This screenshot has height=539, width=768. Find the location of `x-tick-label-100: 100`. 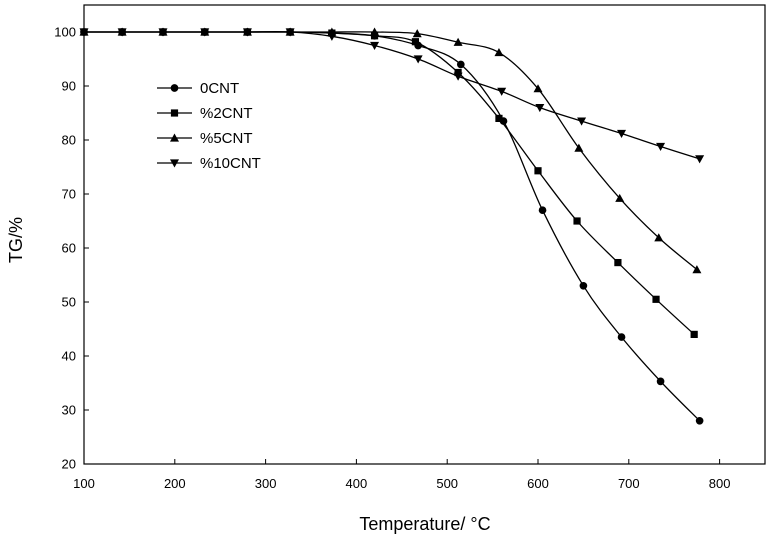

x-tick-label-100: 100 is located at coordinates (84, 483).